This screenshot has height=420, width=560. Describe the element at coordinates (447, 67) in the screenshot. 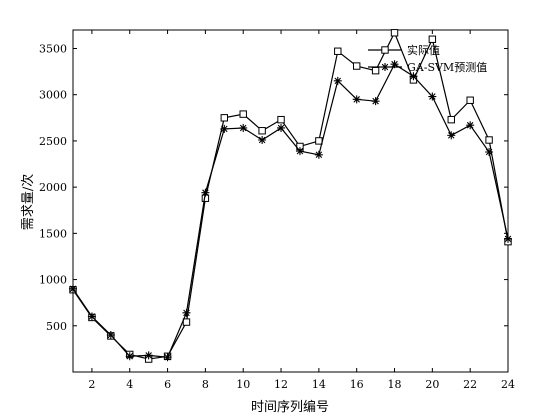

I see `legend-label: GA-SVM预测值` at that location.